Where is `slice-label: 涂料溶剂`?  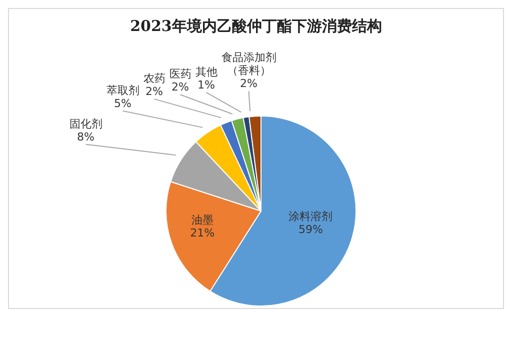
slice-label: 涂料溶剂 is located at coordinates (310, 216).